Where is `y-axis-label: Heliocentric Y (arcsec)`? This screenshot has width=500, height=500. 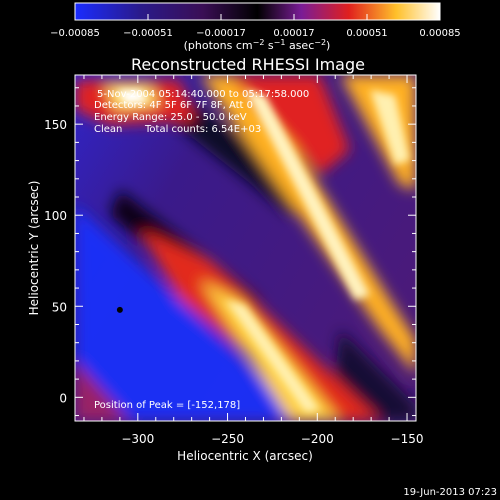 y-axis-label: Heliocentric Y (arcsec) is located at coordinates (34, 248).